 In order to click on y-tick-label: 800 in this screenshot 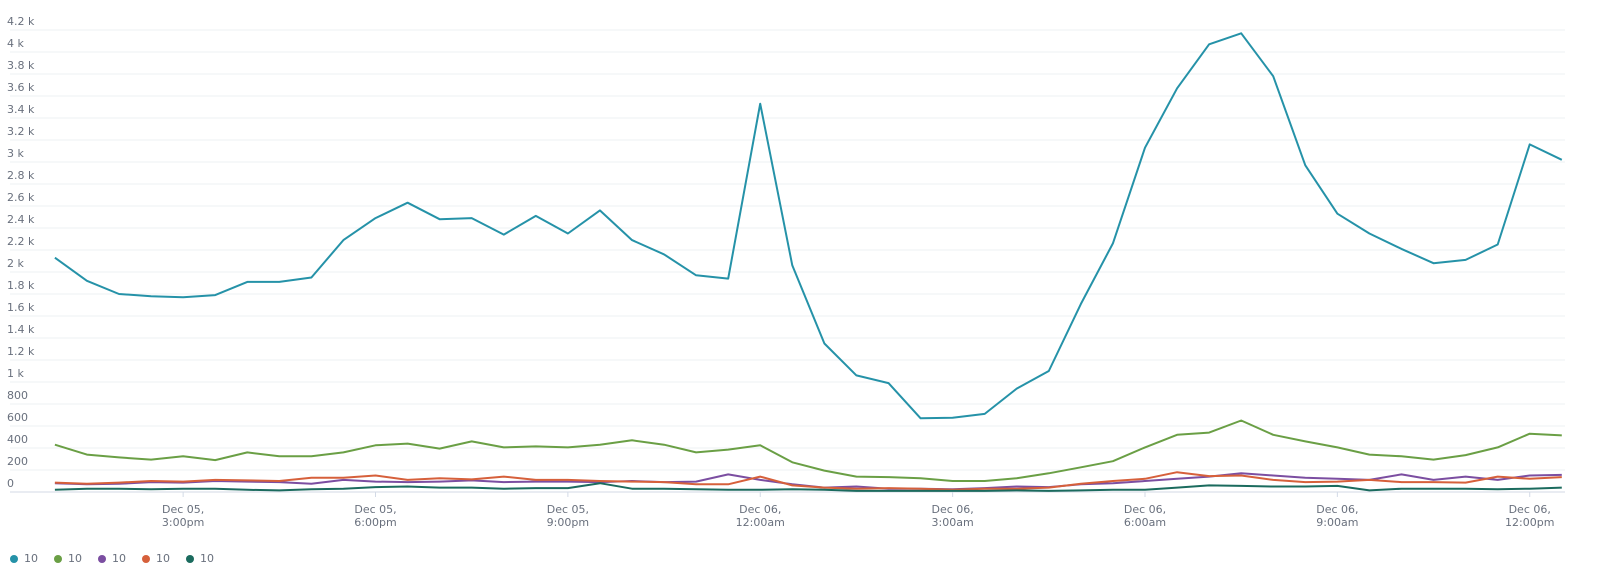, I will do `click(17, 395)`.